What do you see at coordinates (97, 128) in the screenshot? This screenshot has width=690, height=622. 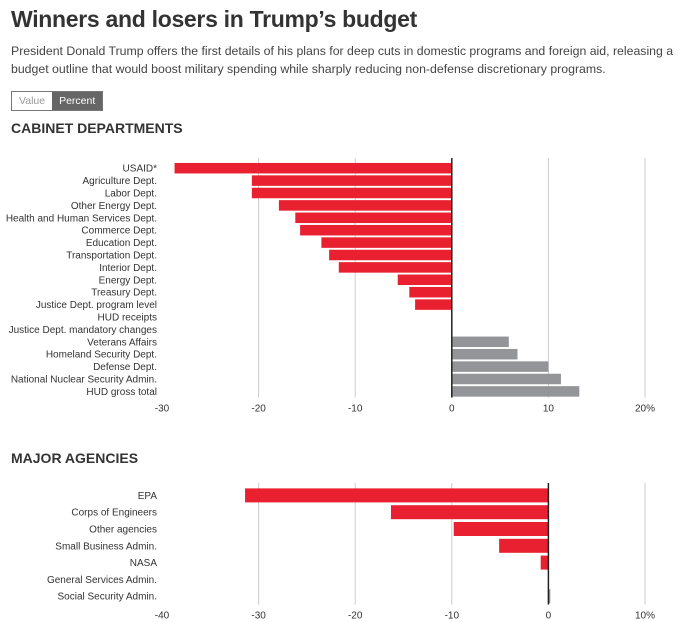 I see `section-title-cabinet: CABINET DEPARTMENTS` at bounding box center [97, 128].